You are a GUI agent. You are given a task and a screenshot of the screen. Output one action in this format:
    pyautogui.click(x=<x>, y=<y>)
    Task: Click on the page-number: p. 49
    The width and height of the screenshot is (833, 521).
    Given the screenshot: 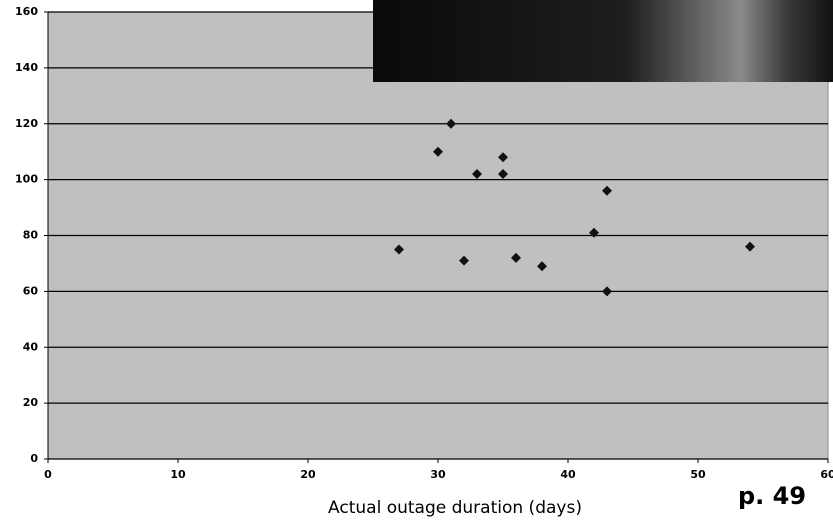 What is the action you would take?
    pyautogui.click(x=772, y=496)
    